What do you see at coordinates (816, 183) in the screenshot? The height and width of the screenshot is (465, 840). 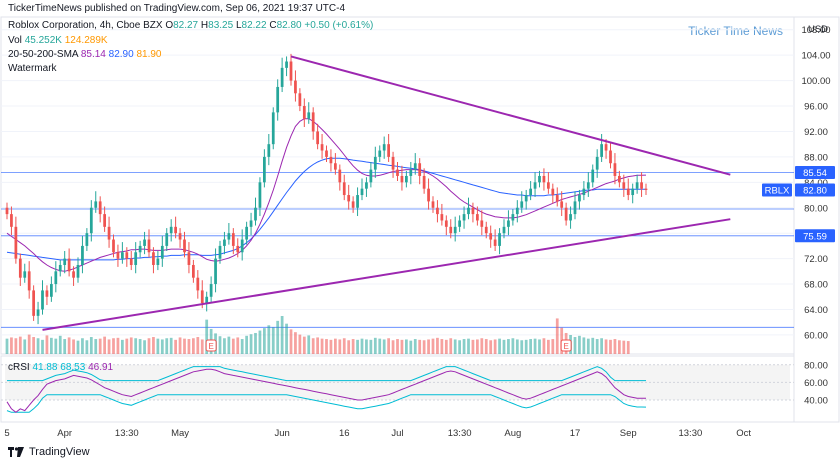 I see `price-tick-label: 84.00` at bounding box center [816, 183].